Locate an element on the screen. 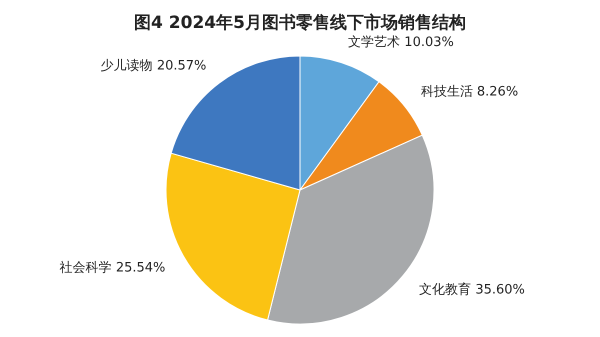  slice-label: 文学艺术 10.03% is located at coordinates (401, 42).